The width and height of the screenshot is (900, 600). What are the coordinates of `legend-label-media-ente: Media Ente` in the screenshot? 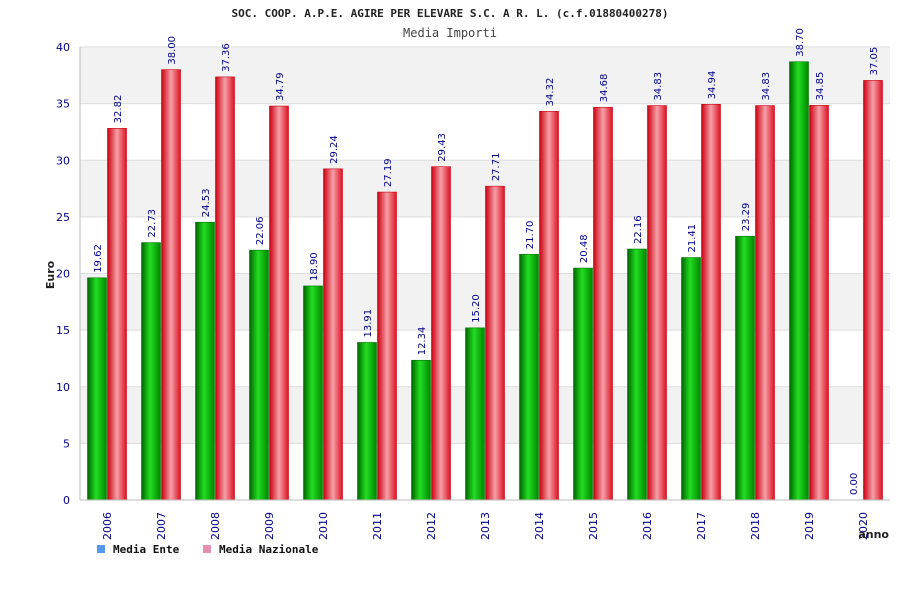 It's located at (146, 549).